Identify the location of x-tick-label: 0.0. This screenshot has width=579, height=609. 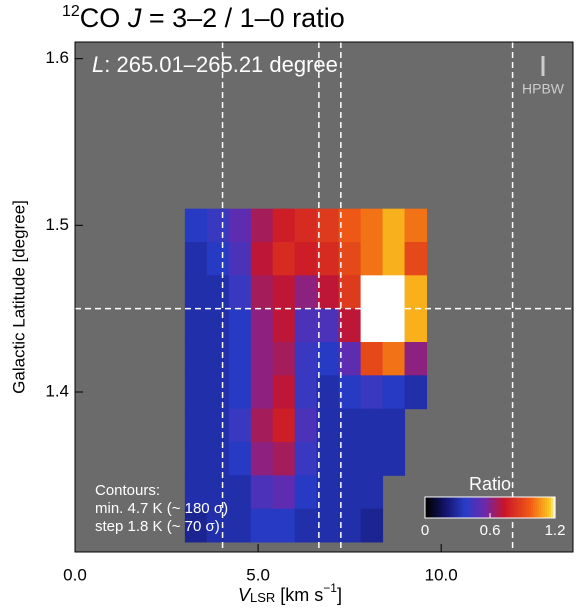
(75, 574).